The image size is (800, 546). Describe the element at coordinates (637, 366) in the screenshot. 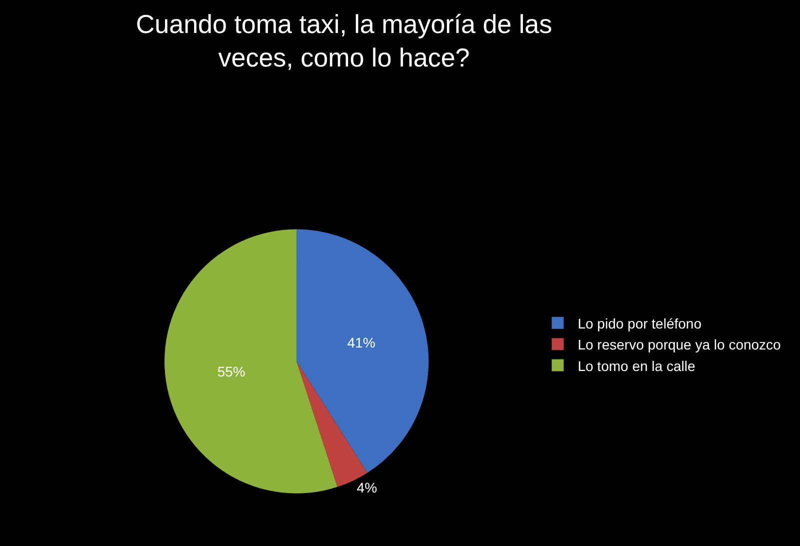

I see `legend-label: Lo tomo en la calle` at that location.